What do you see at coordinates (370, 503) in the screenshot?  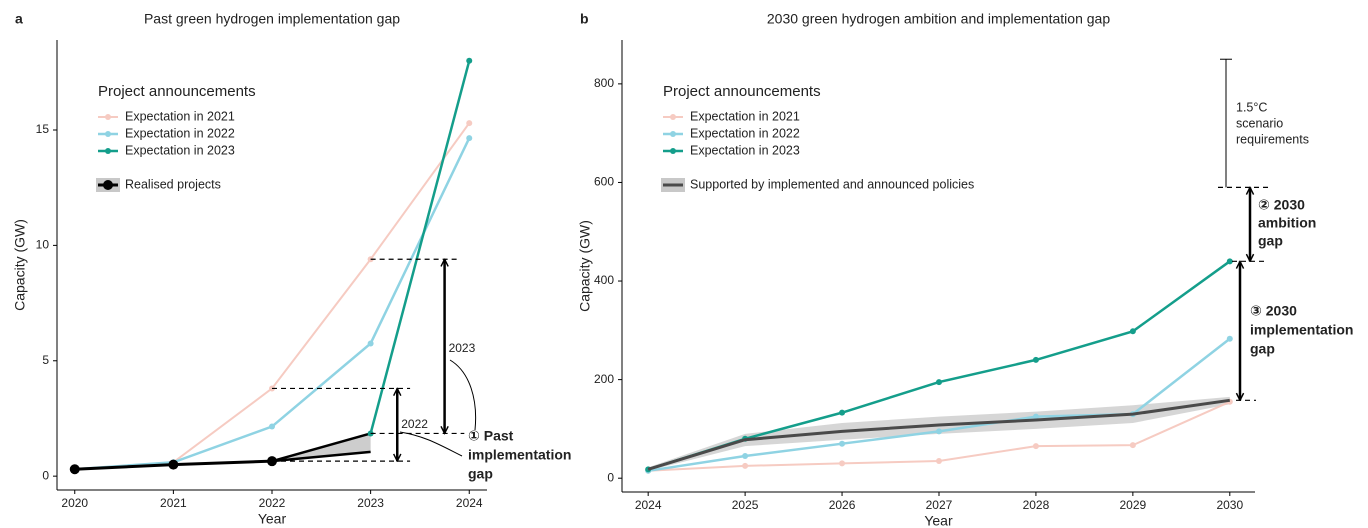 I see `x-tick-label: 2023` at bounding box center [370, 503].